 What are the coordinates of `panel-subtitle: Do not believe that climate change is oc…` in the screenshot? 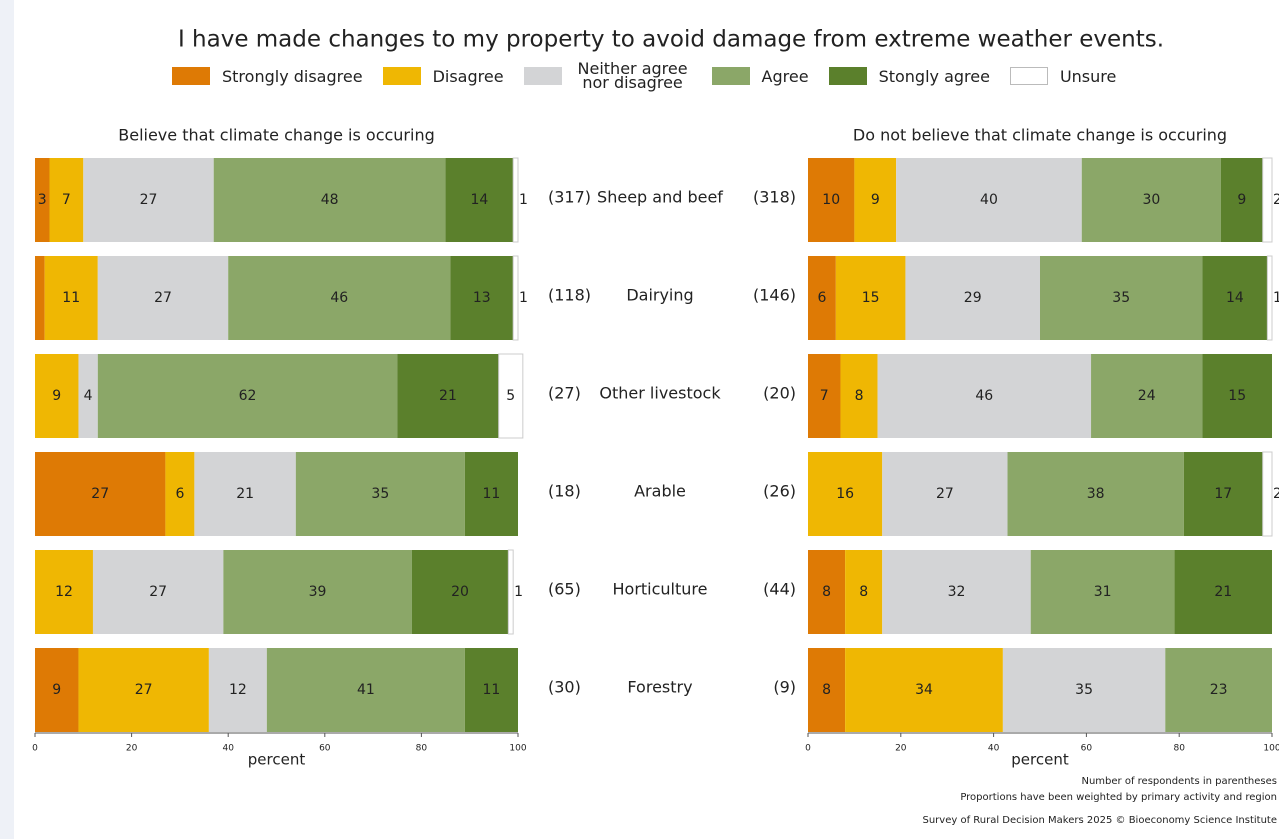 It's located at (1040, 135).